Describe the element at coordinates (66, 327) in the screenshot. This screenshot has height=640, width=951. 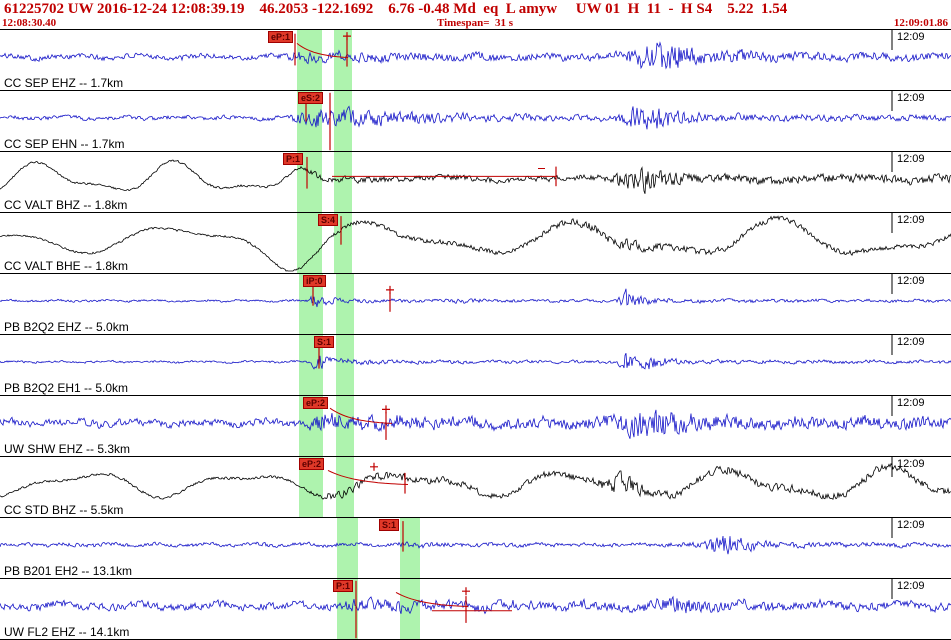
I see `trace-station-label: PB B2Q2 EHZ -- 5.0km` at that location.